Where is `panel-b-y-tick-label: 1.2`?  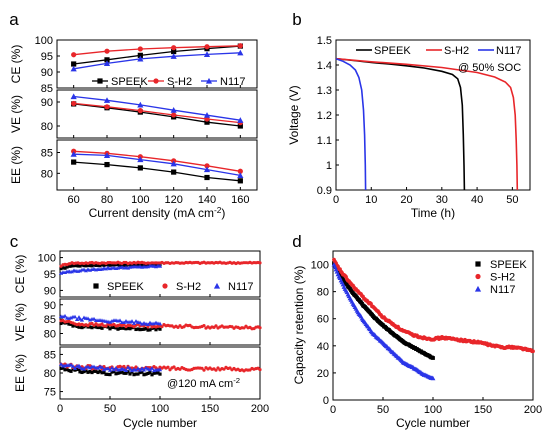 panel-b-y-tick-label: 1.2 is located at coordinates (324, 116).